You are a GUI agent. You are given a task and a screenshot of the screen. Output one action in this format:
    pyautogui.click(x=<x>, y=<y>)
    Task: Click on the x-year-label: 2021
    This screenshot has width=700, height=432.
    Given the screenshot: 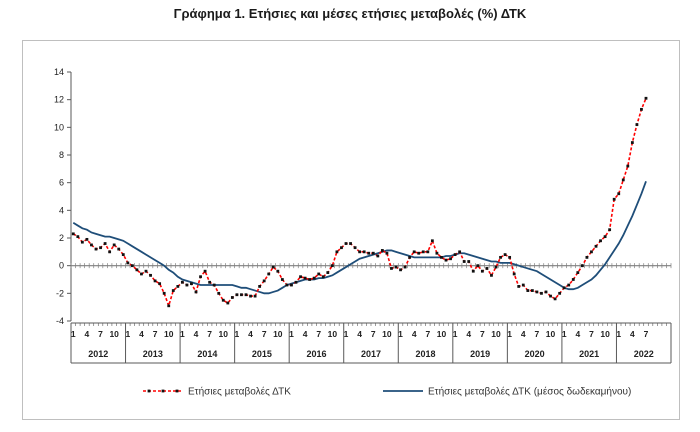 What is the action you would take?
    pyautogui.click(x=589, y=354)
    